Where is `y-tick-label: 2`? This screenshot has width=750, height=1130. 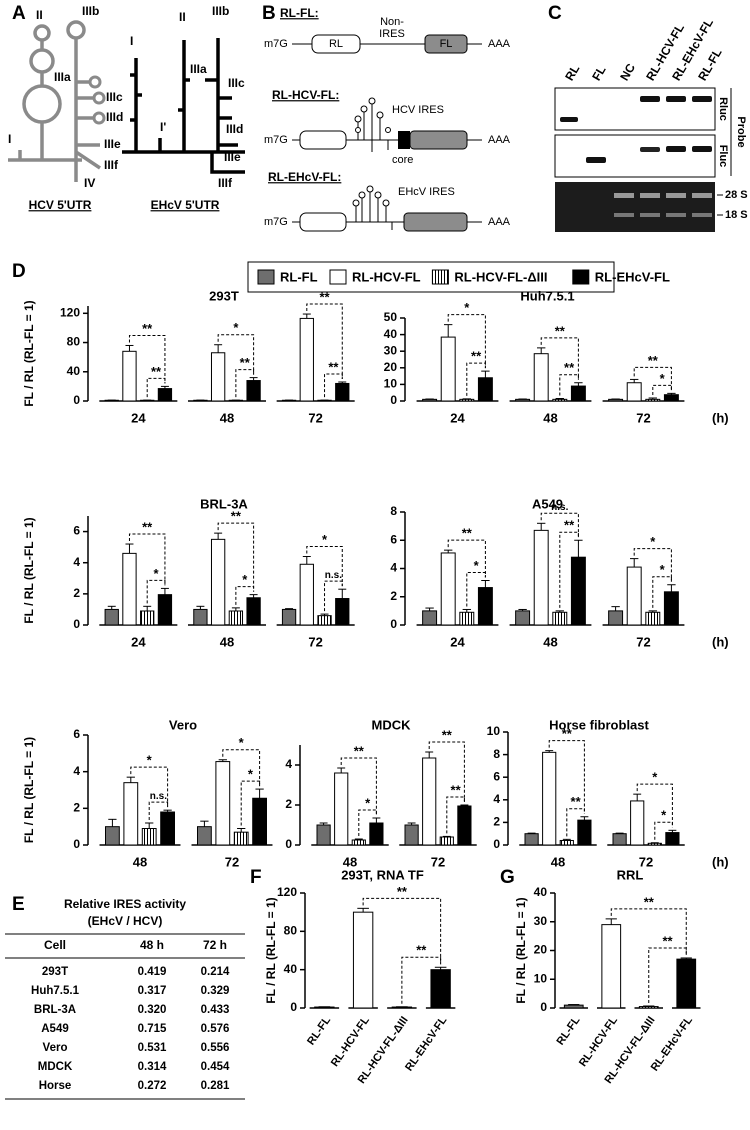
y-tick-label: 2 is located at coordinates (496, 822).